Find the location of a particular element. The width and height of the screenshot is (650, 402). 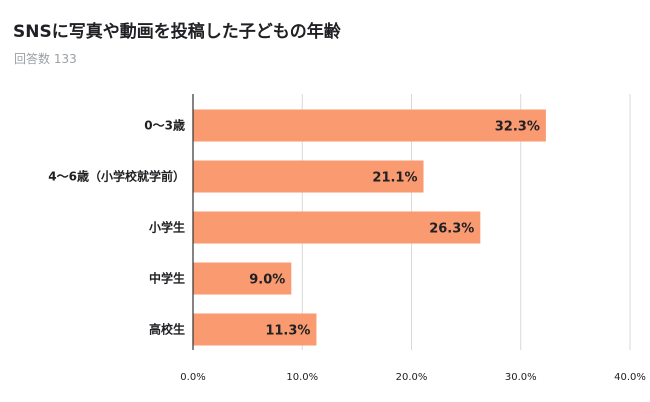

chart-title: SNSに写真や動画を投稿した子どもの年齢 is located at coordinates (177, 32).